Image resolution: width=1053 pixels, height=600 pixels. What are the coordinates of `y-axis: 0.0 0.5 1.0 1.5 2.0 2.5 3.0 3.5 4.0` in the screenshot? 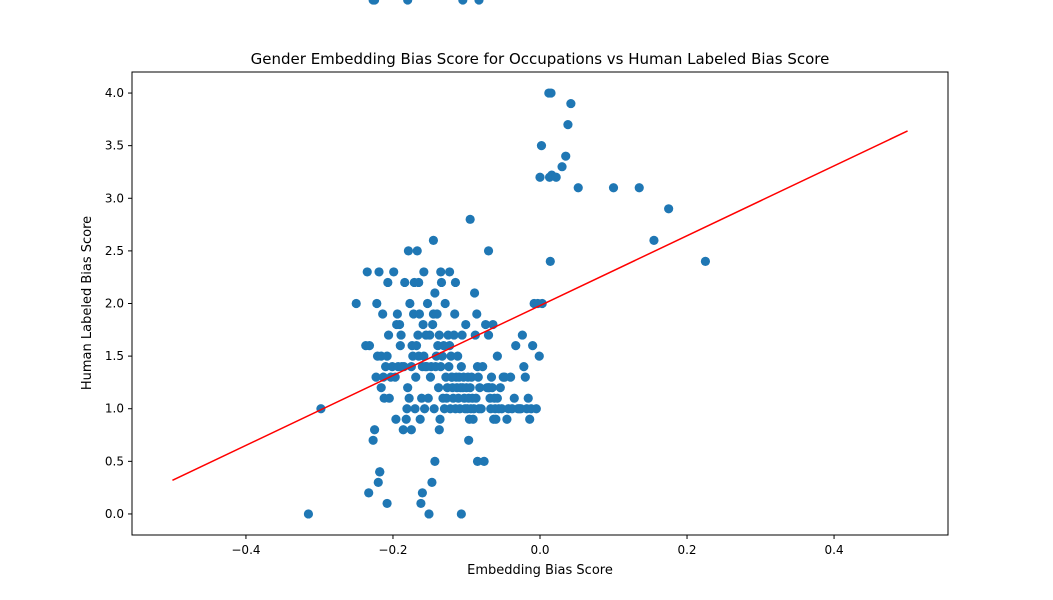 It's located at (118, 303).